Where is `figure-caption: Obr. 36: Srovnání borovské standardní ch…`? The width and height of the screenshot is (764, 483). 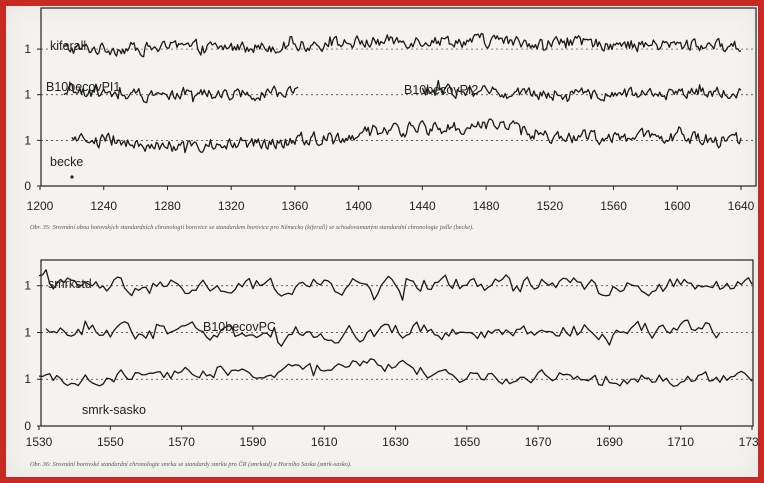
figure-caption: Obr. 36: Srovnání borovské standardní ch… is located at coordinates (190, 464).